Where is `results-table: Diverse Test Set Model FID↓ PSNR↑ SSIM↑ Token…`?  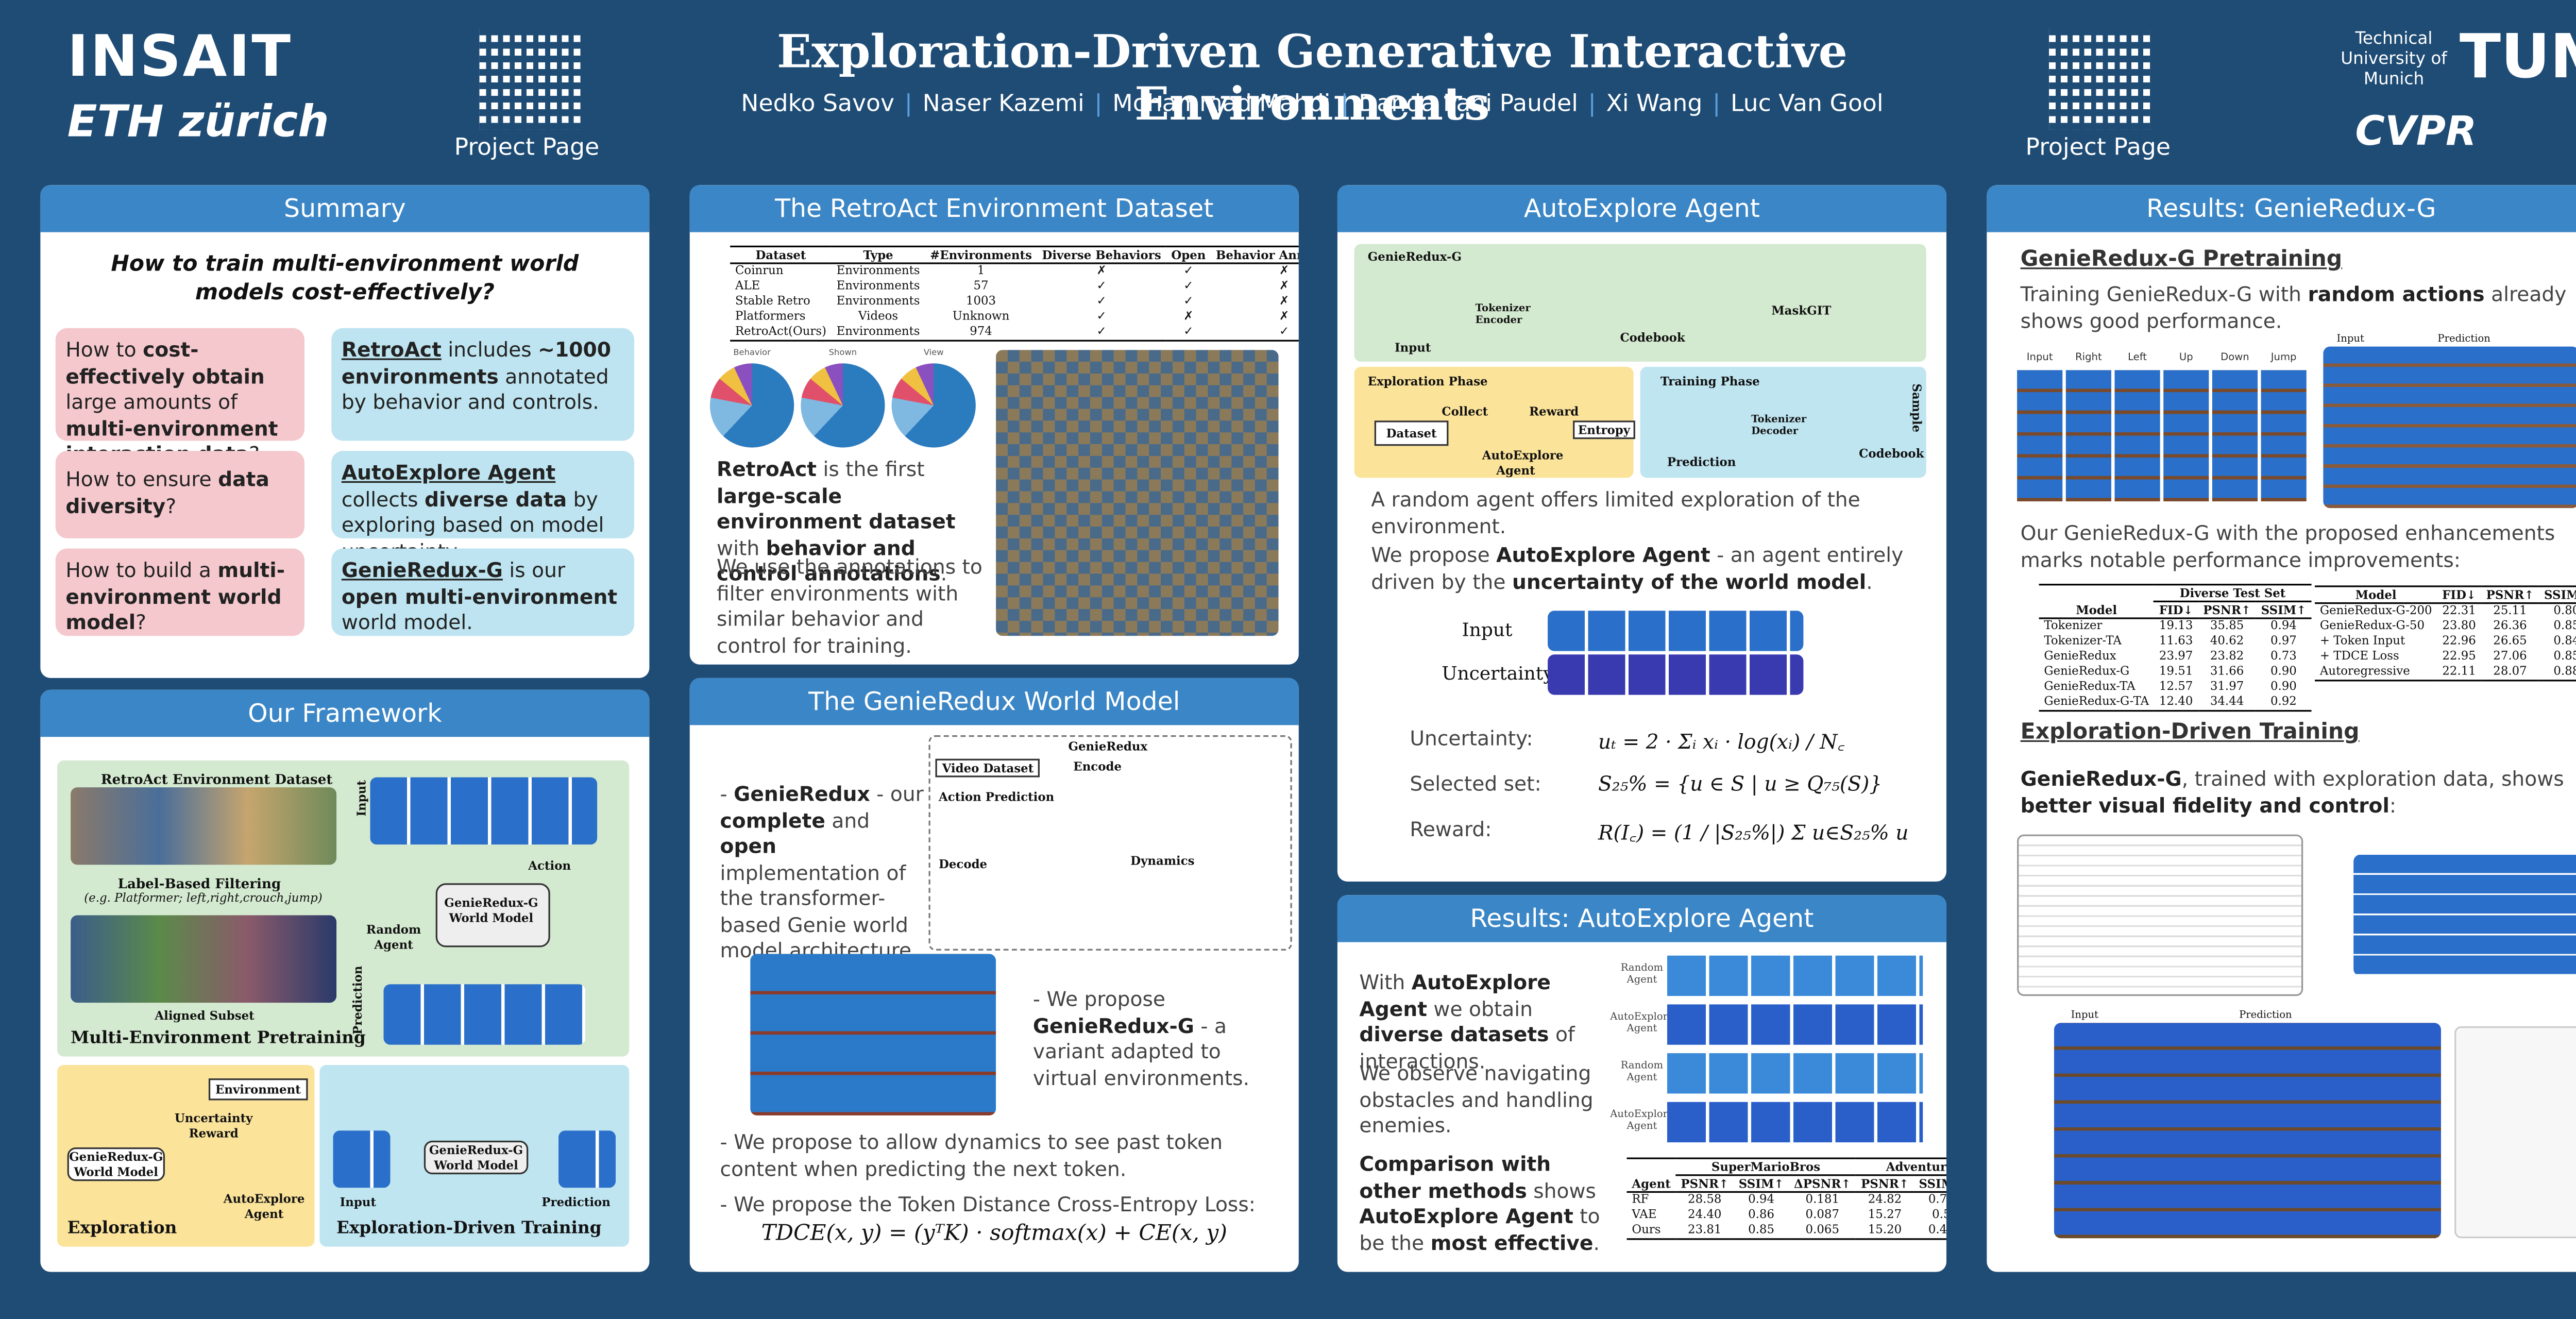
results-table: Diverse Test Set Model FID↓ PSNR↑ SSIM↑ Token… is located at coordinates (2175, 648).